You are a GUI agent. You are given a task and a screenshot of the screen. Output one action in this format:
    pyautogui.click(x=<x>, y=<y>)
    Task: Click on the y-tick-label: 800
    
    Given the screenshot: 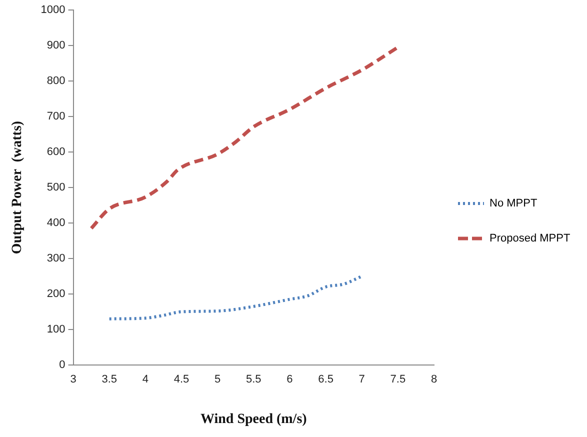 What is the action you would take?
    pyautogui.click(x=56, y=81)
    